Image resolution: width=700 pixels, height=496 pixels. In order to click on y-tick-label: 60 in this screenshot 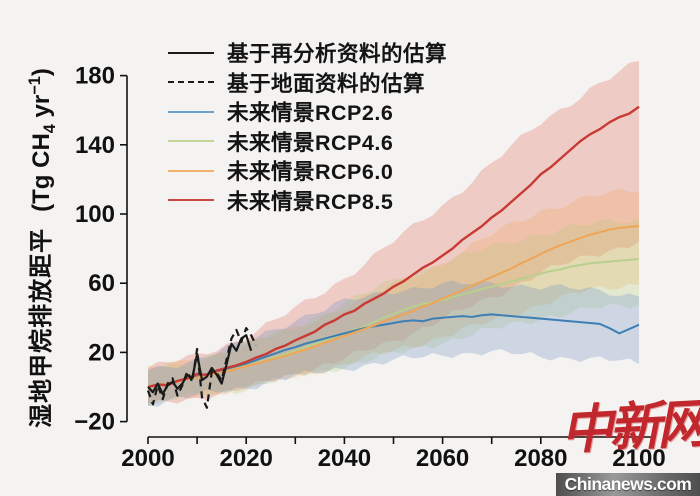, I will do `click(101, 283)`.